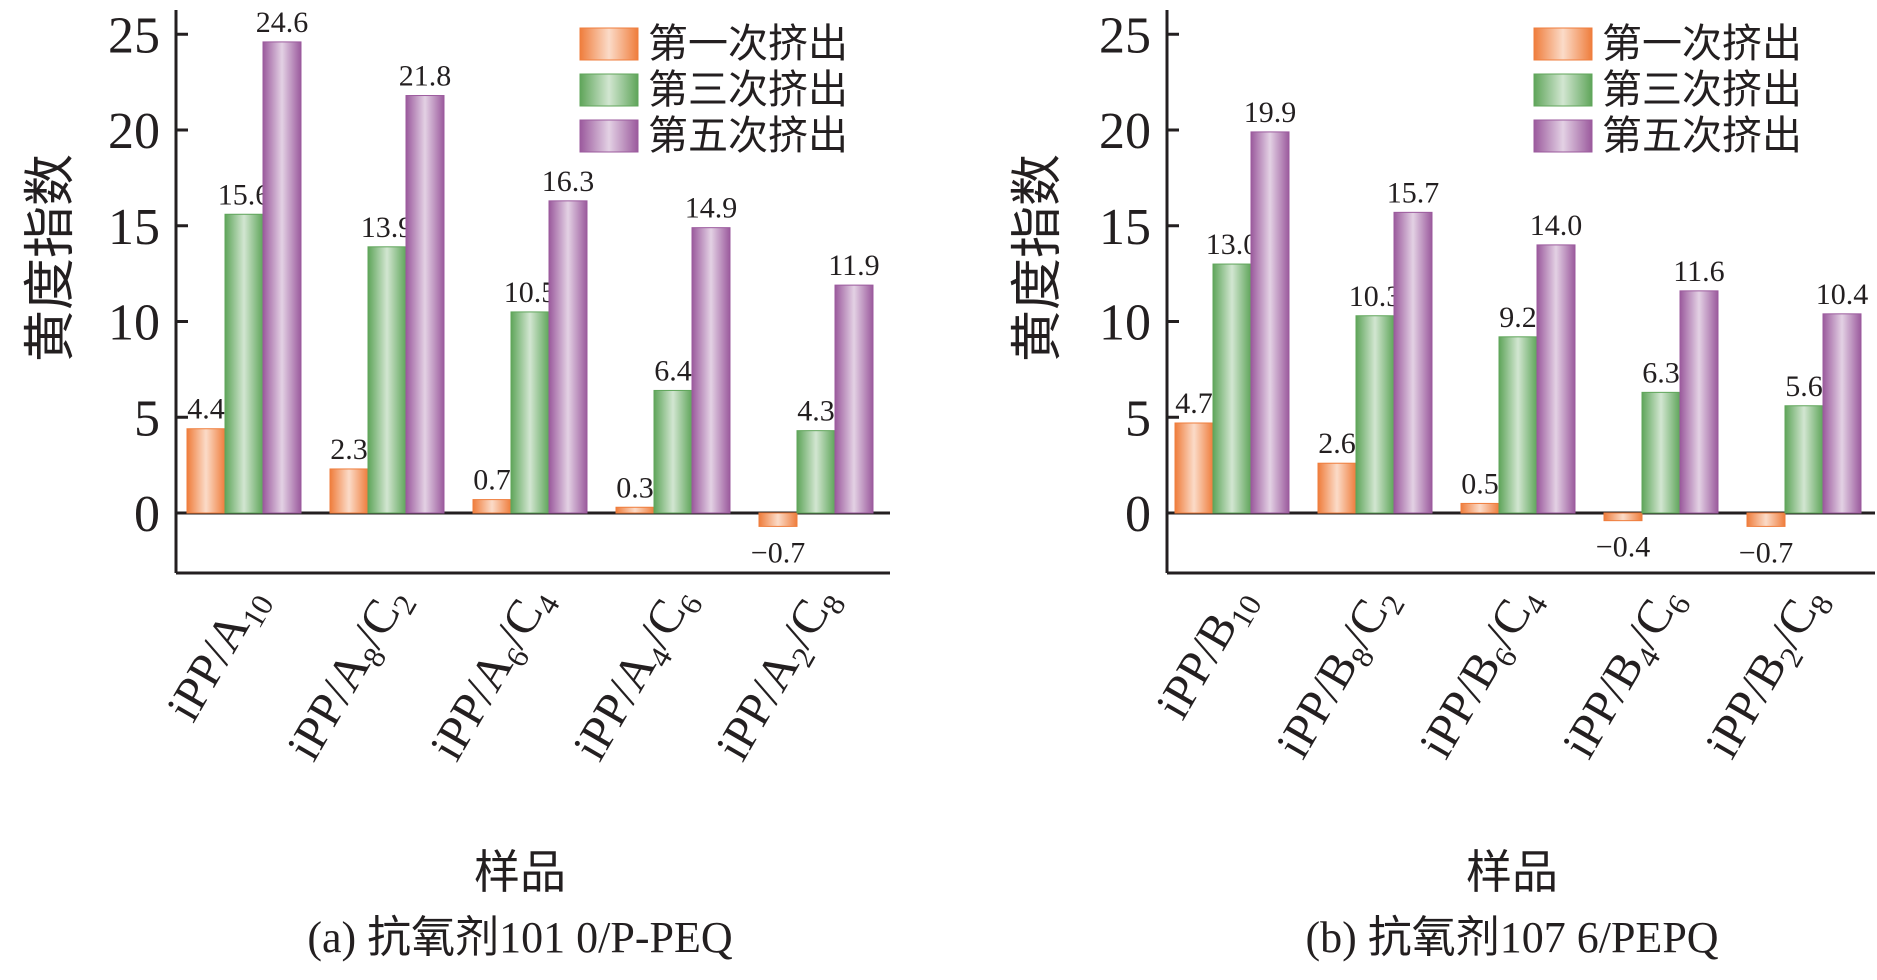 The width and height of the screenshot is (1877, 980). What do you see at coordinates (492, 480) in the screenshot?
I see `data-label: 0.7` at bounding box center [492, 480].